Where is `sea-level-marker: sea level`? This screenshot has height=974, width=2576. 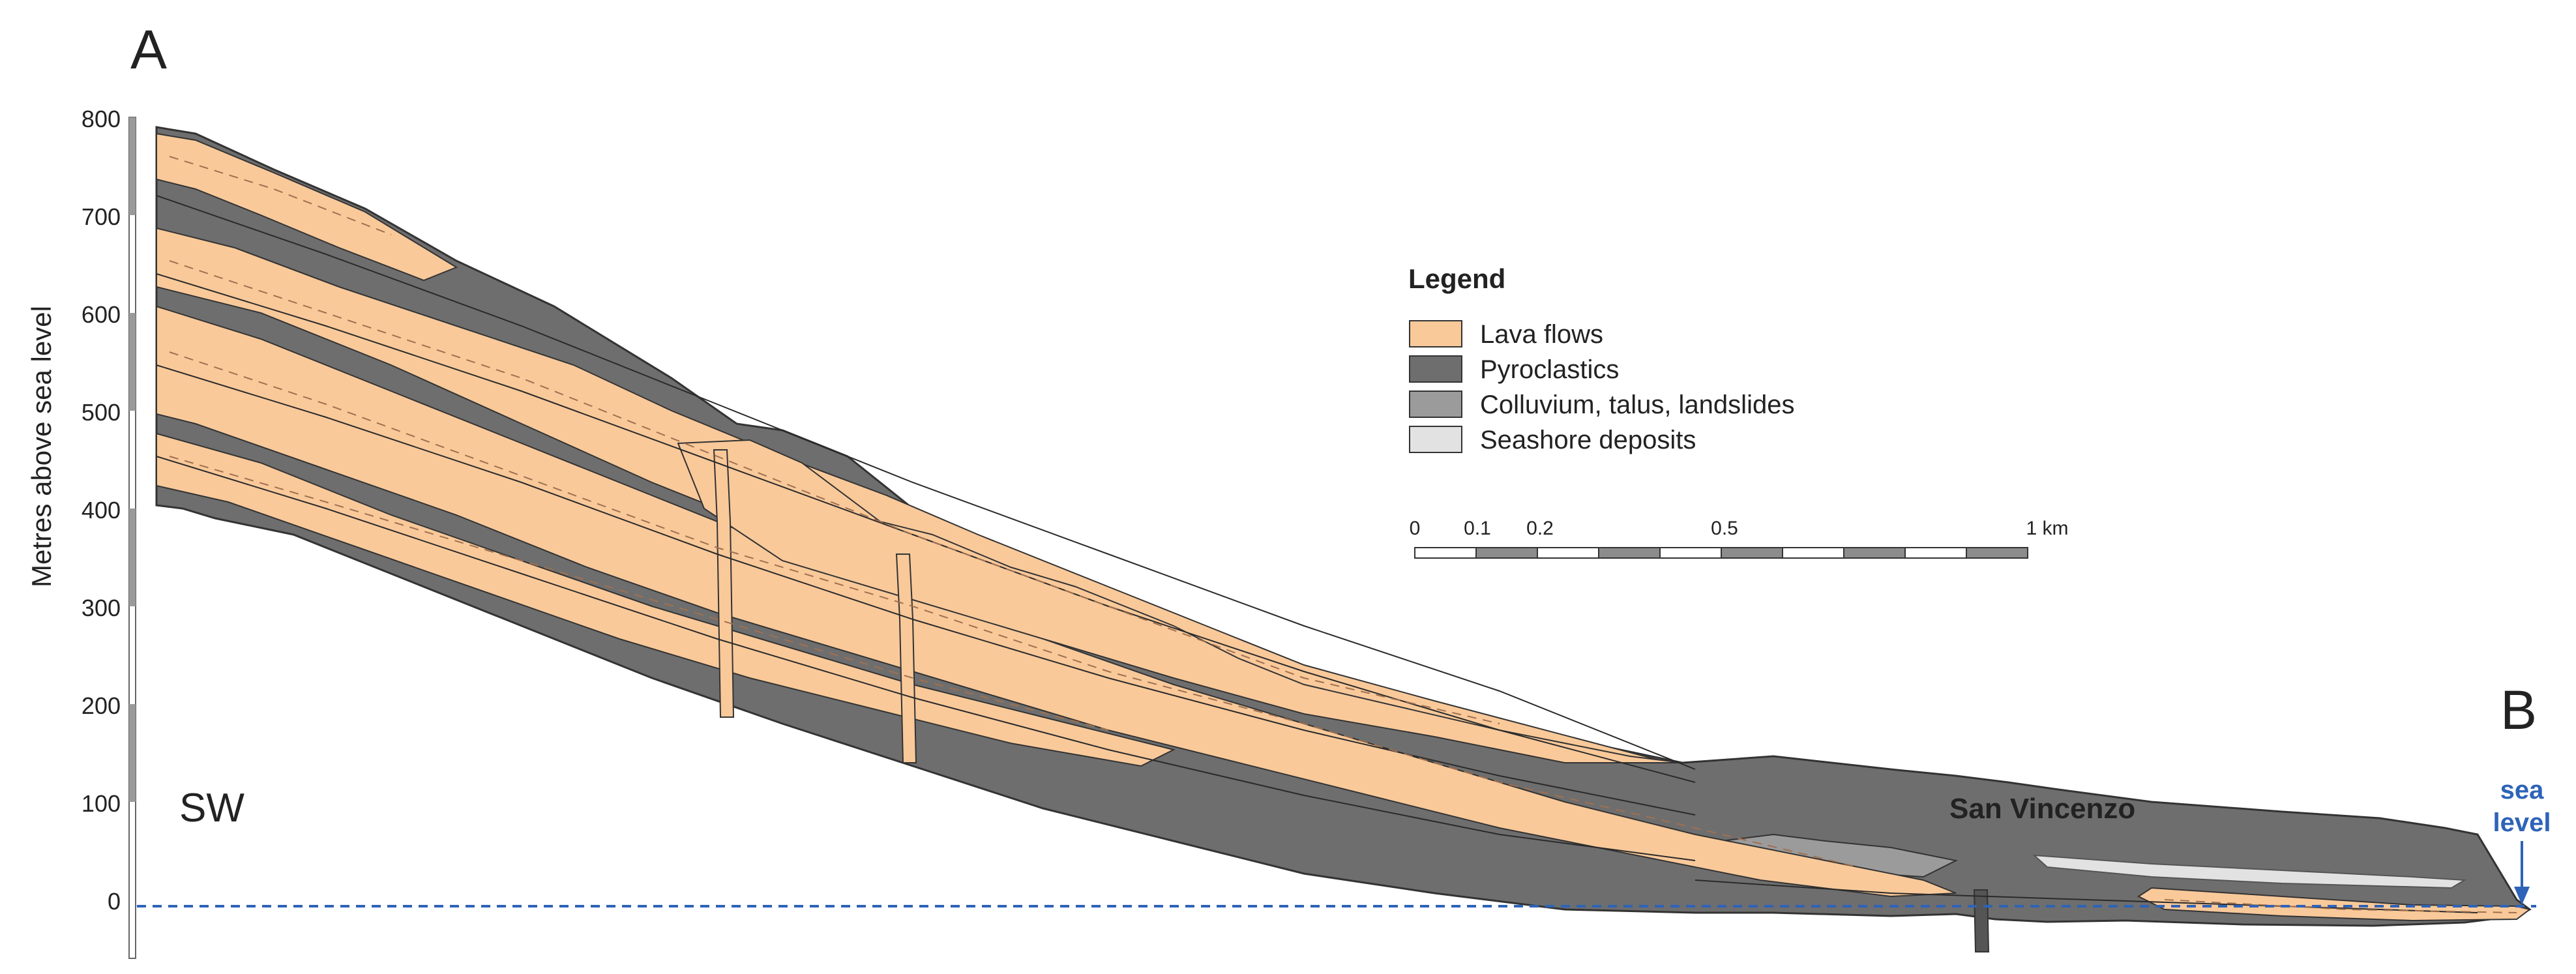
sea-level-marker: sea level is located at coordinates (2522, 840).